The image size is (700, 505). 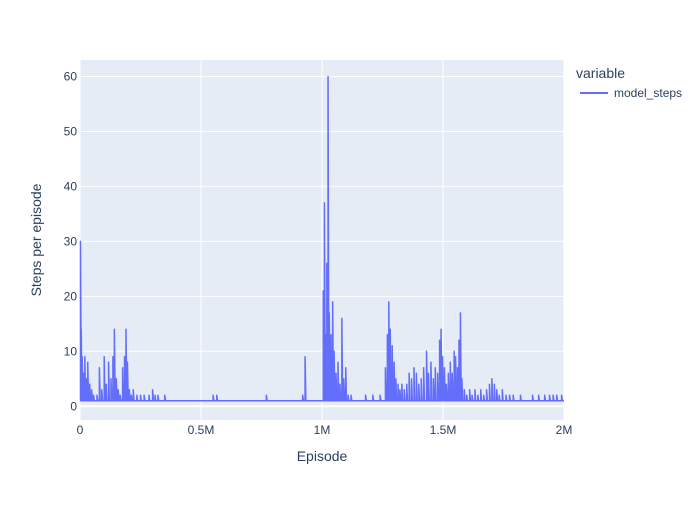 I want to click on y-tick-label: 20, so click(x=71, y=296).